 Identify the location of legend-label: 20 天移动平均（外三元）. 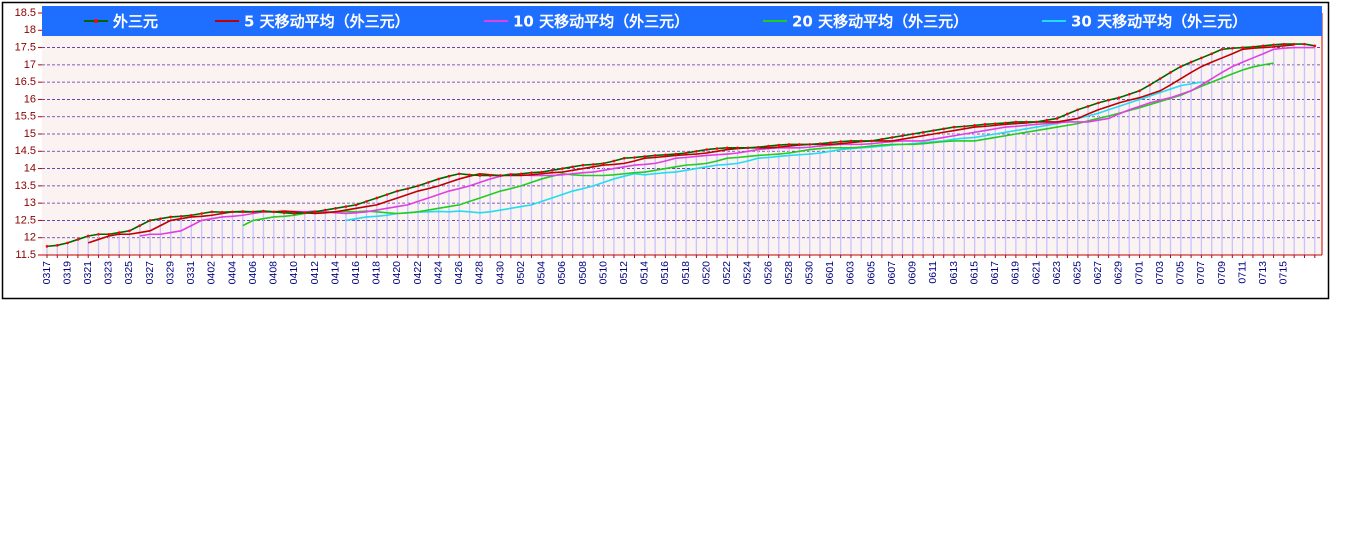
(880, 22).